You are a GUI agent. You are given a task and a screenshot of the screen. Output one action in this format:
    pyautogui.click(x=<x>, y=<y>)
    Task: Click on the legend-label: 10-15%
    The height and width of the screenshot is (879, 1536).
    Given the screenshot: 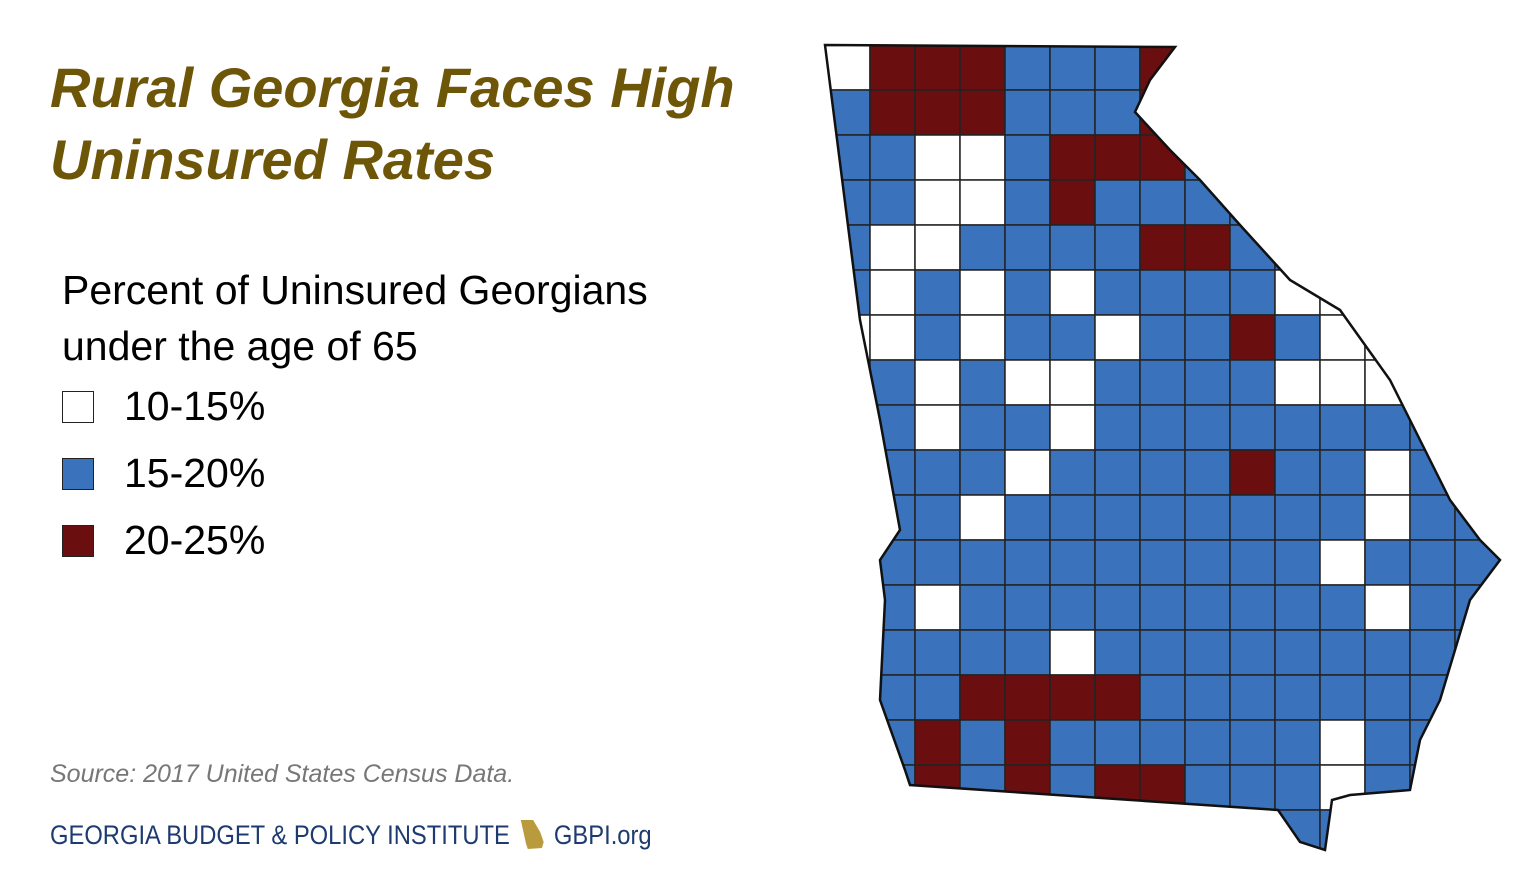 What is the action you would take?
    pyautogui.click(x=195, y=406)
    